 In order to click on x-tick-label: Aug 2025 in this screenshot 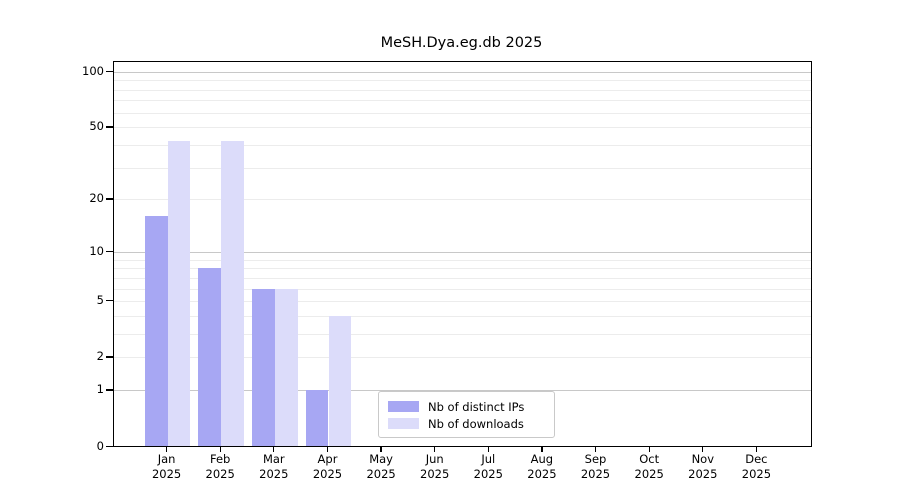, I will do `click(542, 467)`.